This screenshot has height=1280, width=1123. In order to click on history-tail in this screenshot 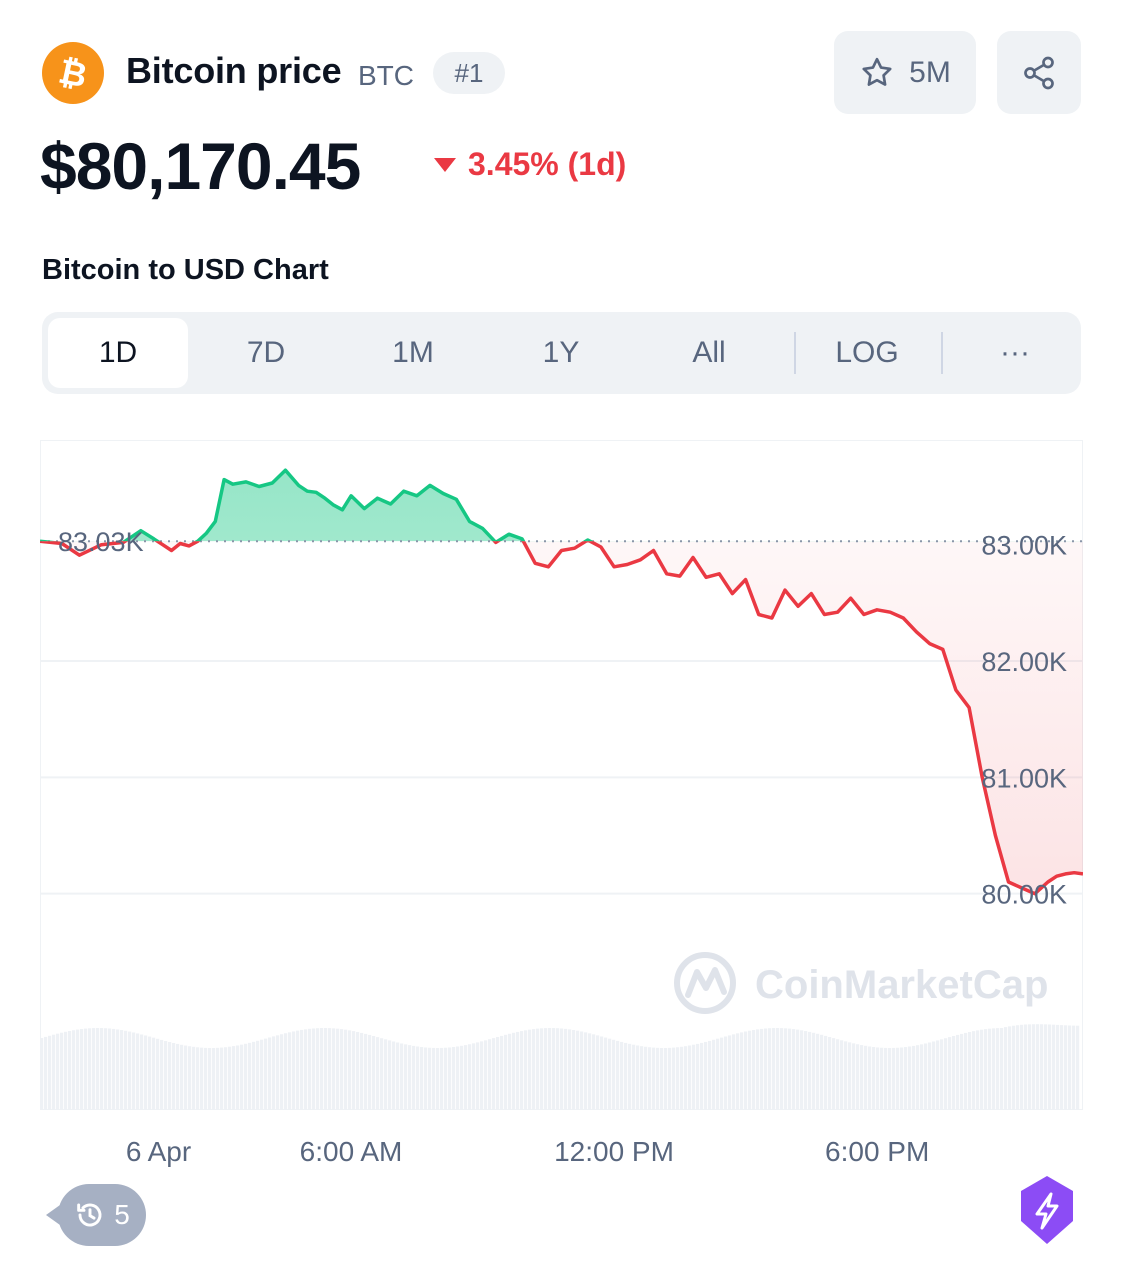, I will do `click(53, 1215)`.